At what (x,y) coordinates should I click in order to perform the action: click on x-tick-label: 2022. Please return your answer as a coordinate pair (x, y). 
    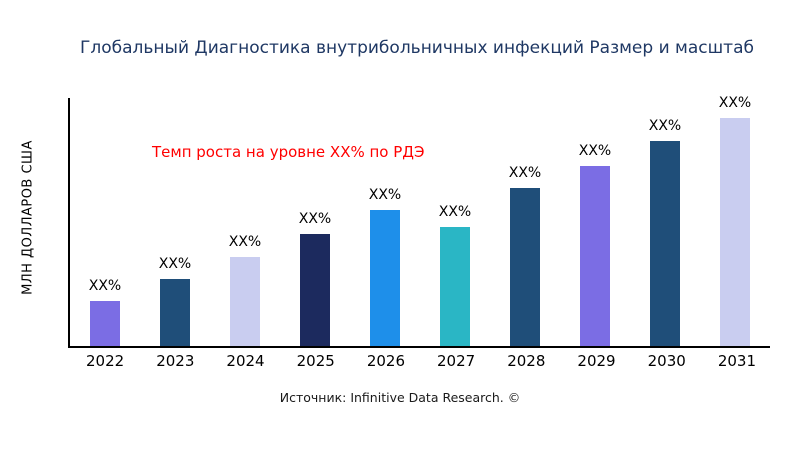
    Looking at the image, I should click on (105, 361).